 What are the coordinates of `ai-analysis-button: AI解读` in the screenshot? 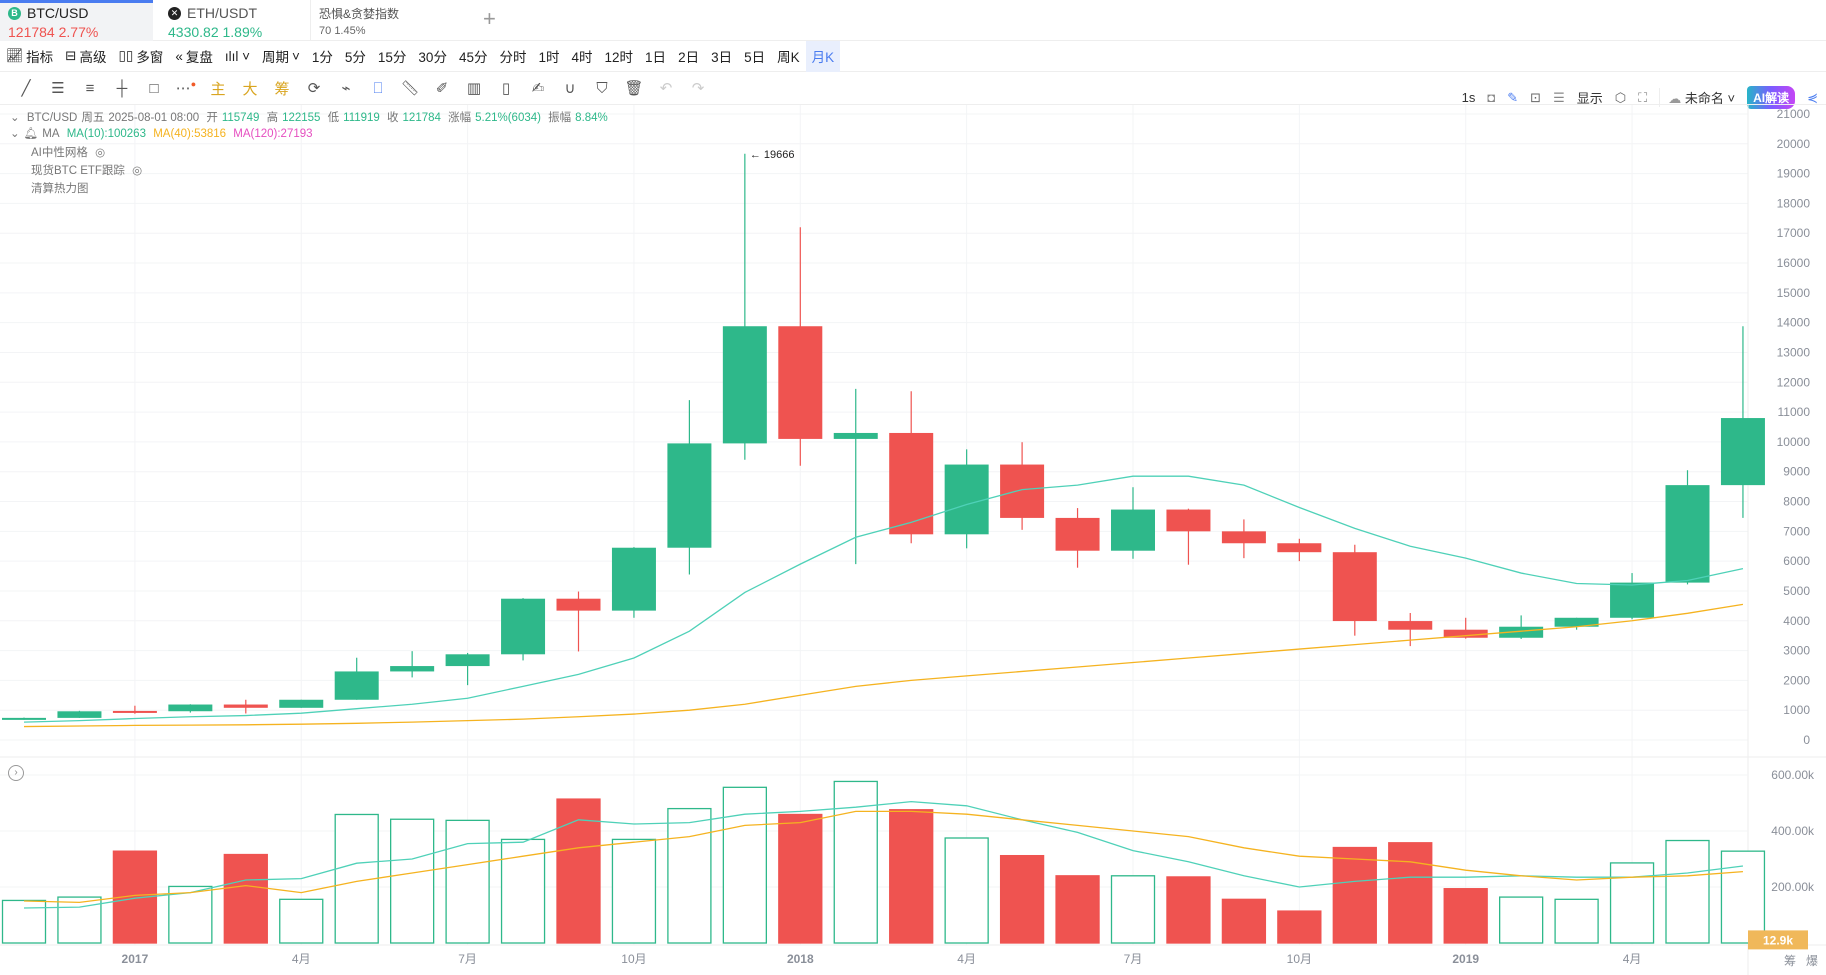 It's located at (1771, 97).